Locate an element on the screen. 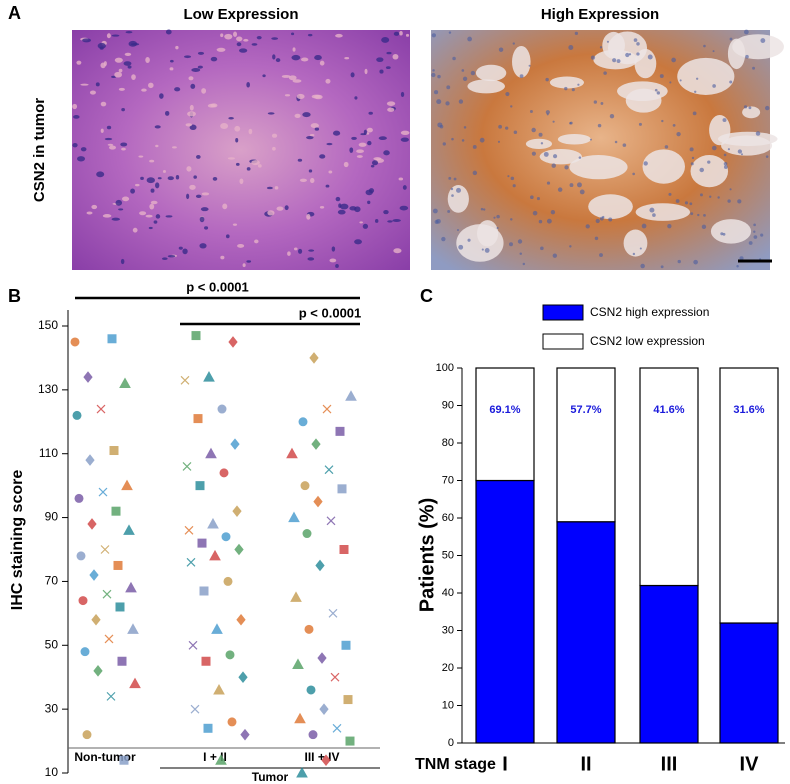 This screenshot has width=790, height=784. bar-annotation: 69.1% is located at coordinates (504, 410).